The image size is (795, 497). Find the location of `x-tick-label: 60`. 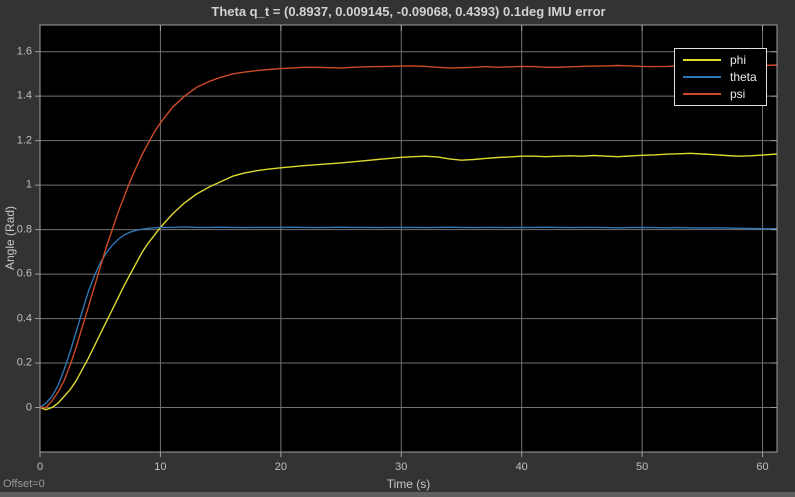

x-tick-label: 60 is located at coordinates (762, 467).